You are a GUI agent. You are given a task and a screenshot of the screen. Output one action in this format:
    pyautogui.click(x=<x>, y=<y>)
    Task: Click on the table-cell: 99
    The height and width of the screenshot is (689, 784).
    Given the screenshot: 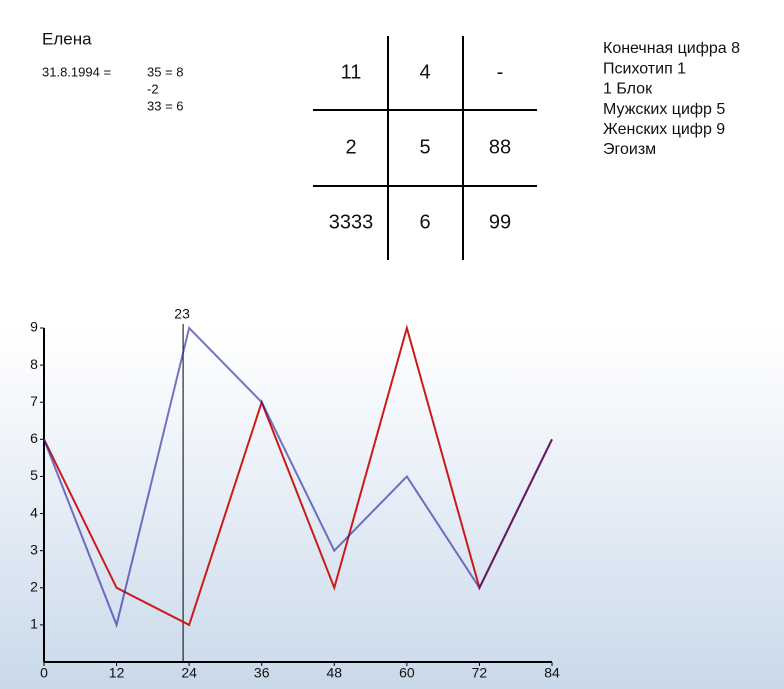 What is the action you would take?
    pyautogui.click(x=500, y=222)
    